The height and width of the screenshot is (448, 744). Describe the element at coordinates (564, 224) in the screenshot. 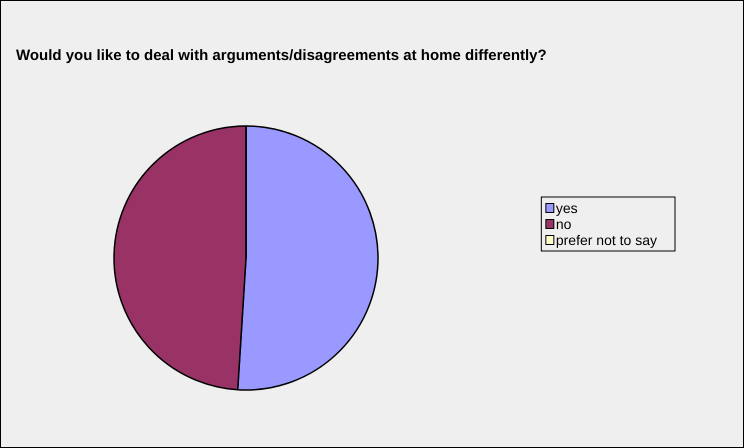

I see `legend-label: no` at that location.